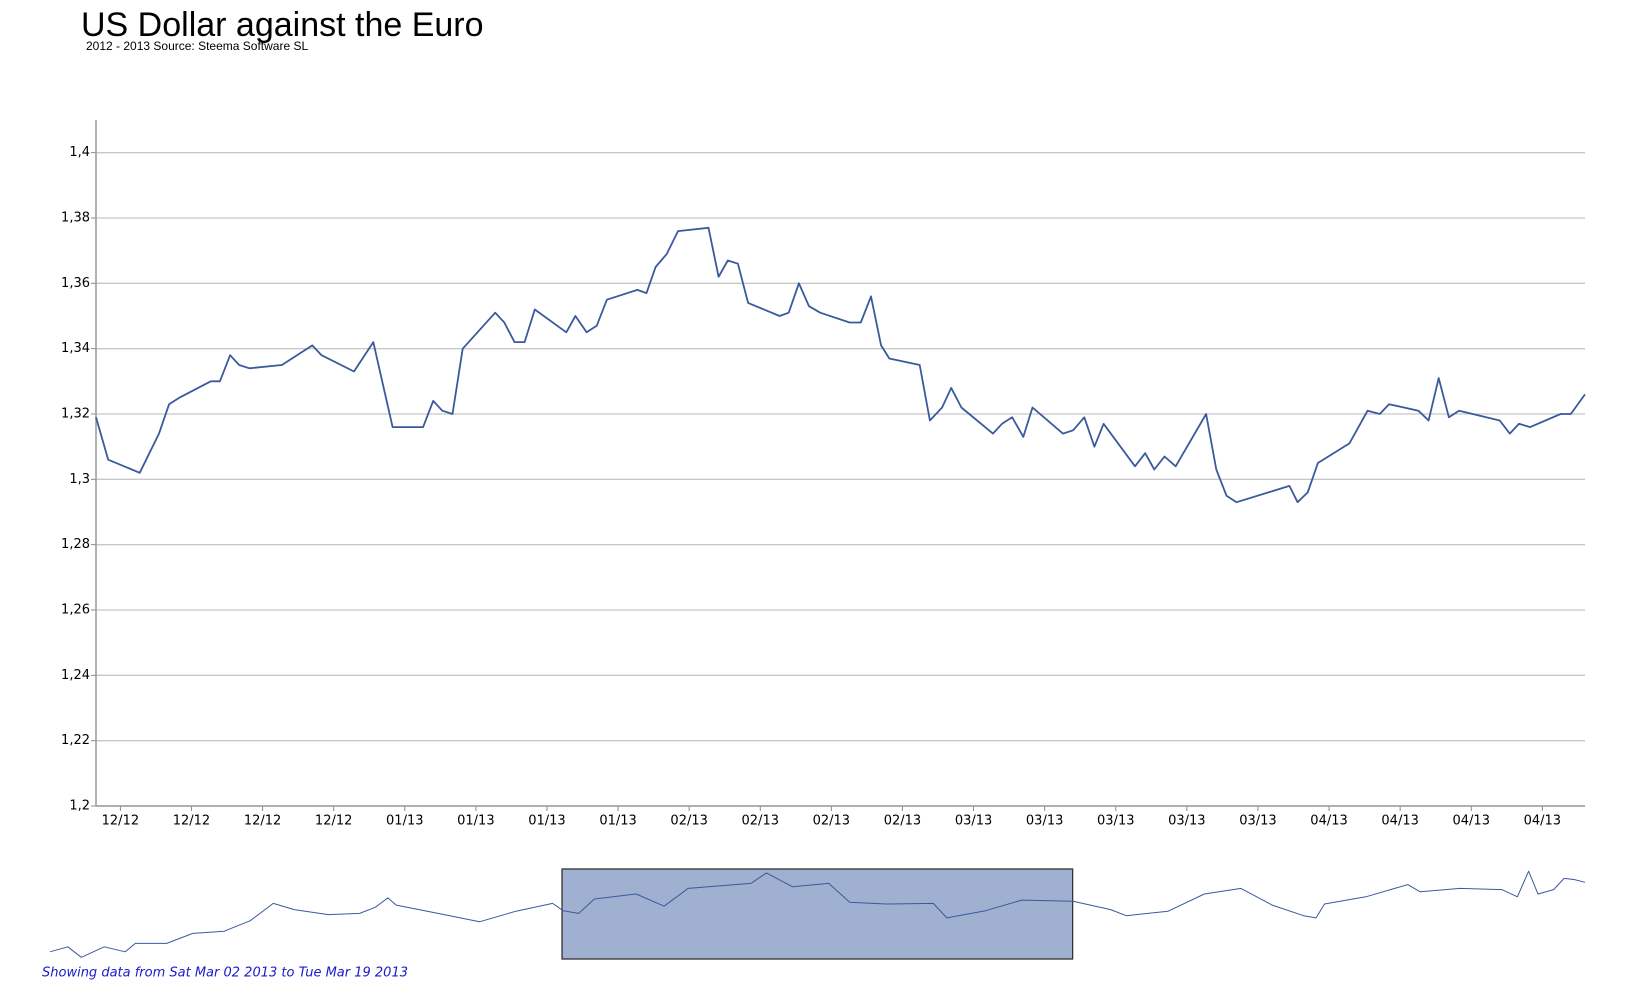 Image resolution: width=1635 pixels, height=987 pixels. What do you see at coordinates (79, 479) in the screenshot?
I see `y-tick-label: 1,3` at bounding box center [79, 479].